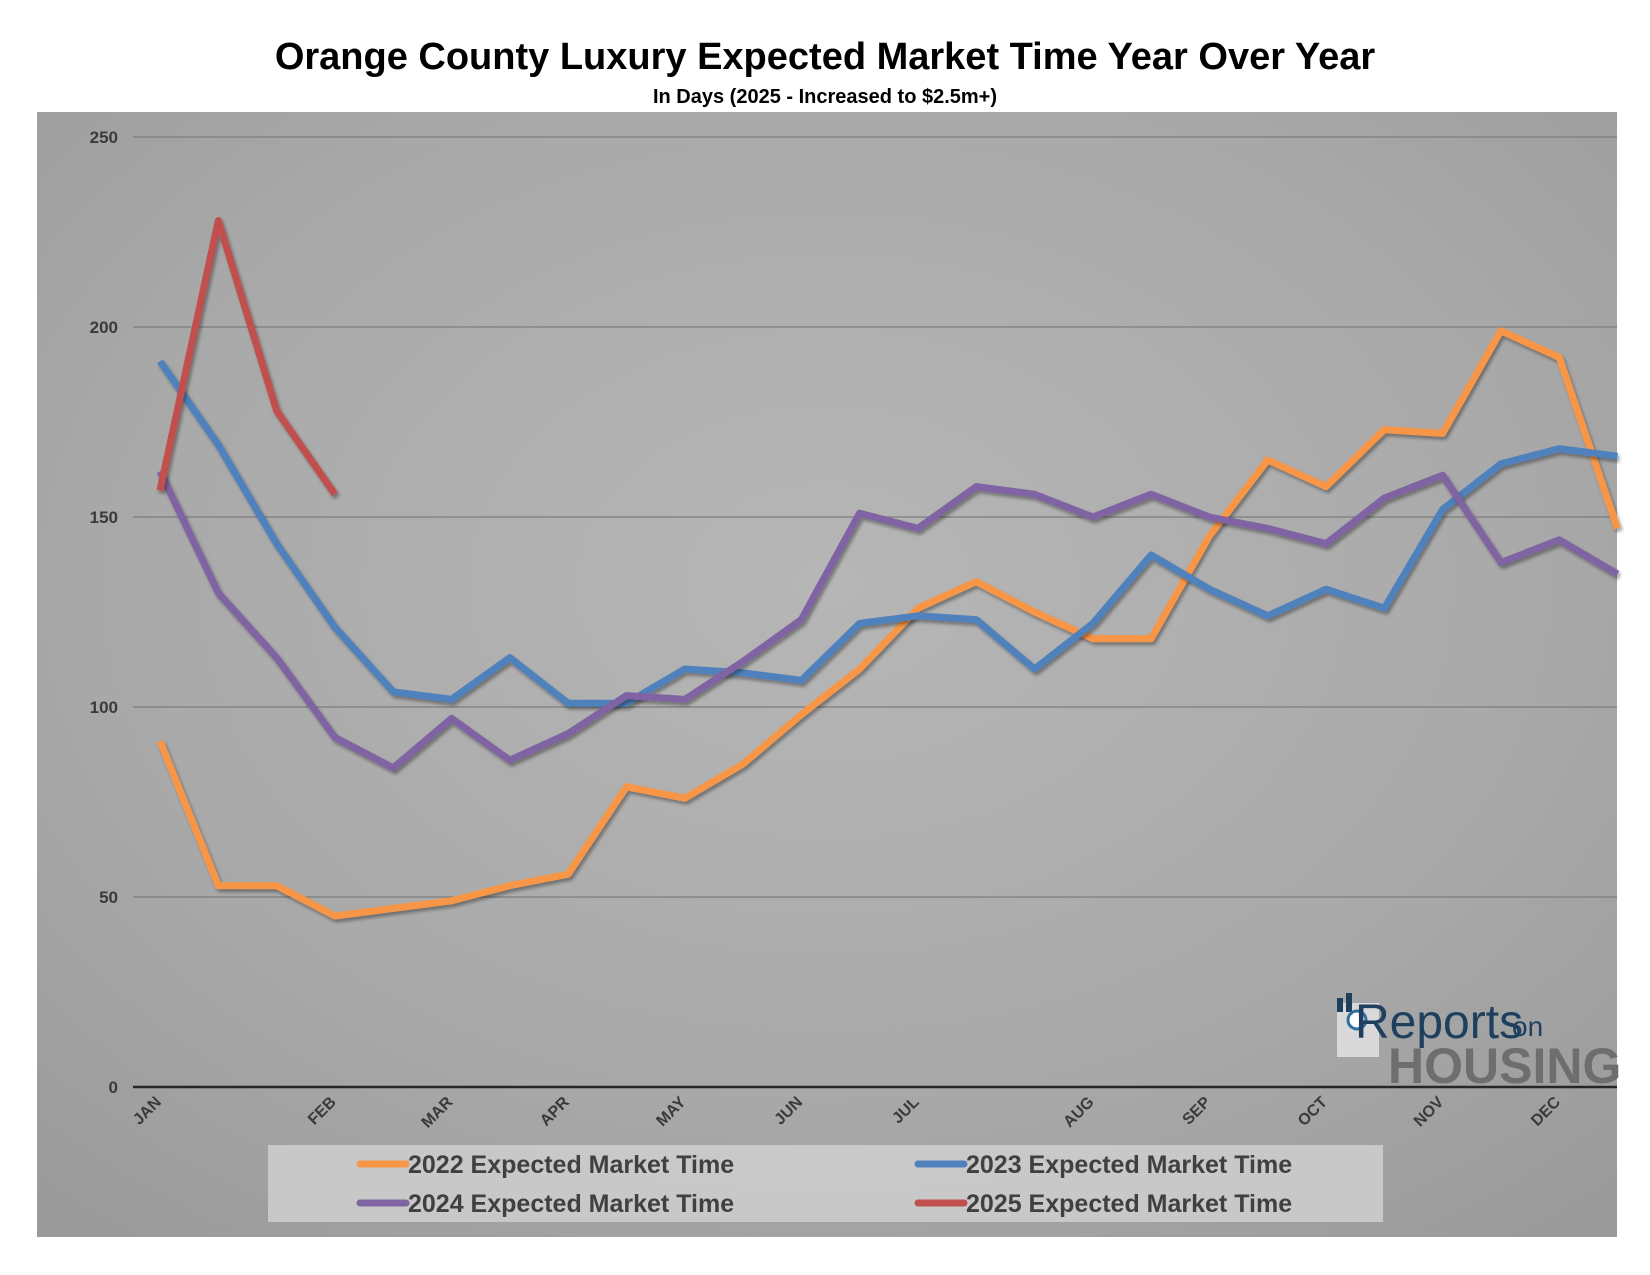  I want to click on logo-reports-text: Reports, so click(1439, 1022).